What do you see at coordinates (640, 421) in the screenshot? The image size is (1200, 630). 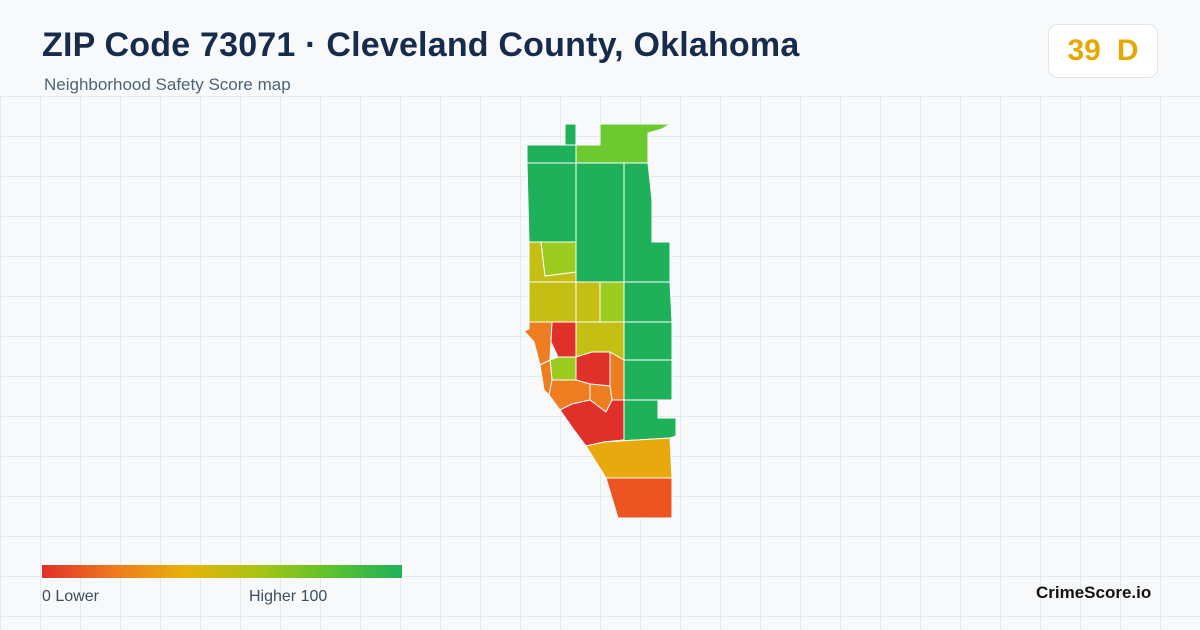 I see `tract-east-low` at bounding box center [640, 421].